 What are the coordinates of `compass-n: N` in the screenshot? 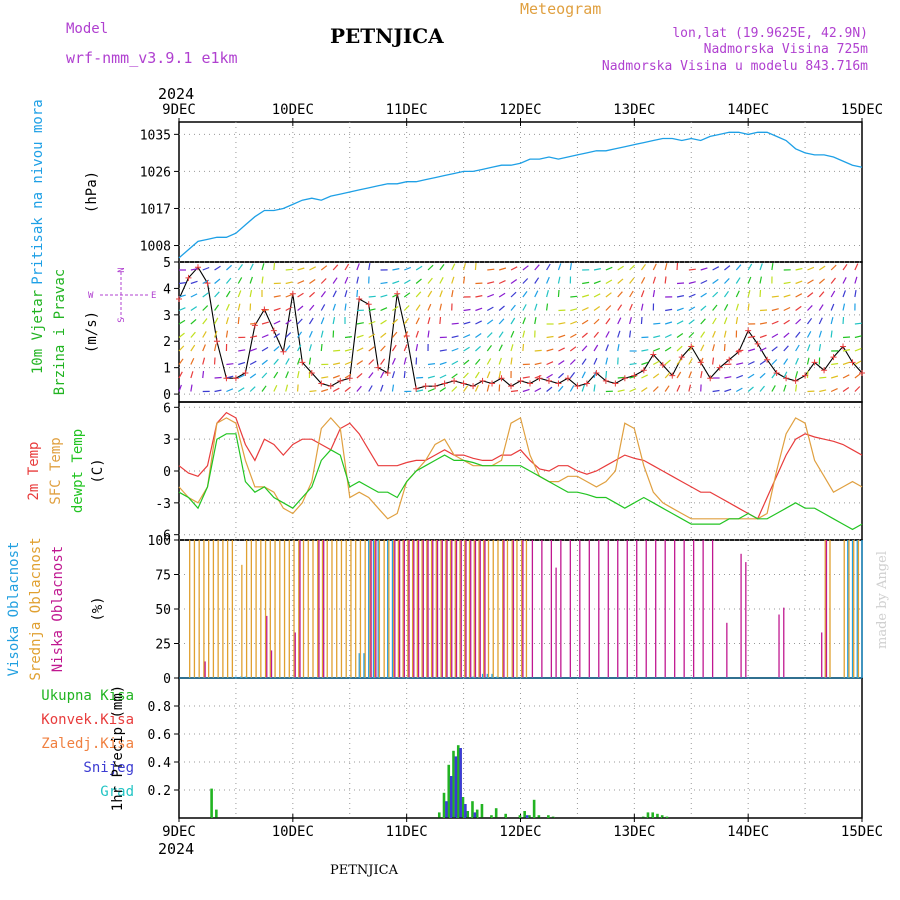 It's located at (122, 269).